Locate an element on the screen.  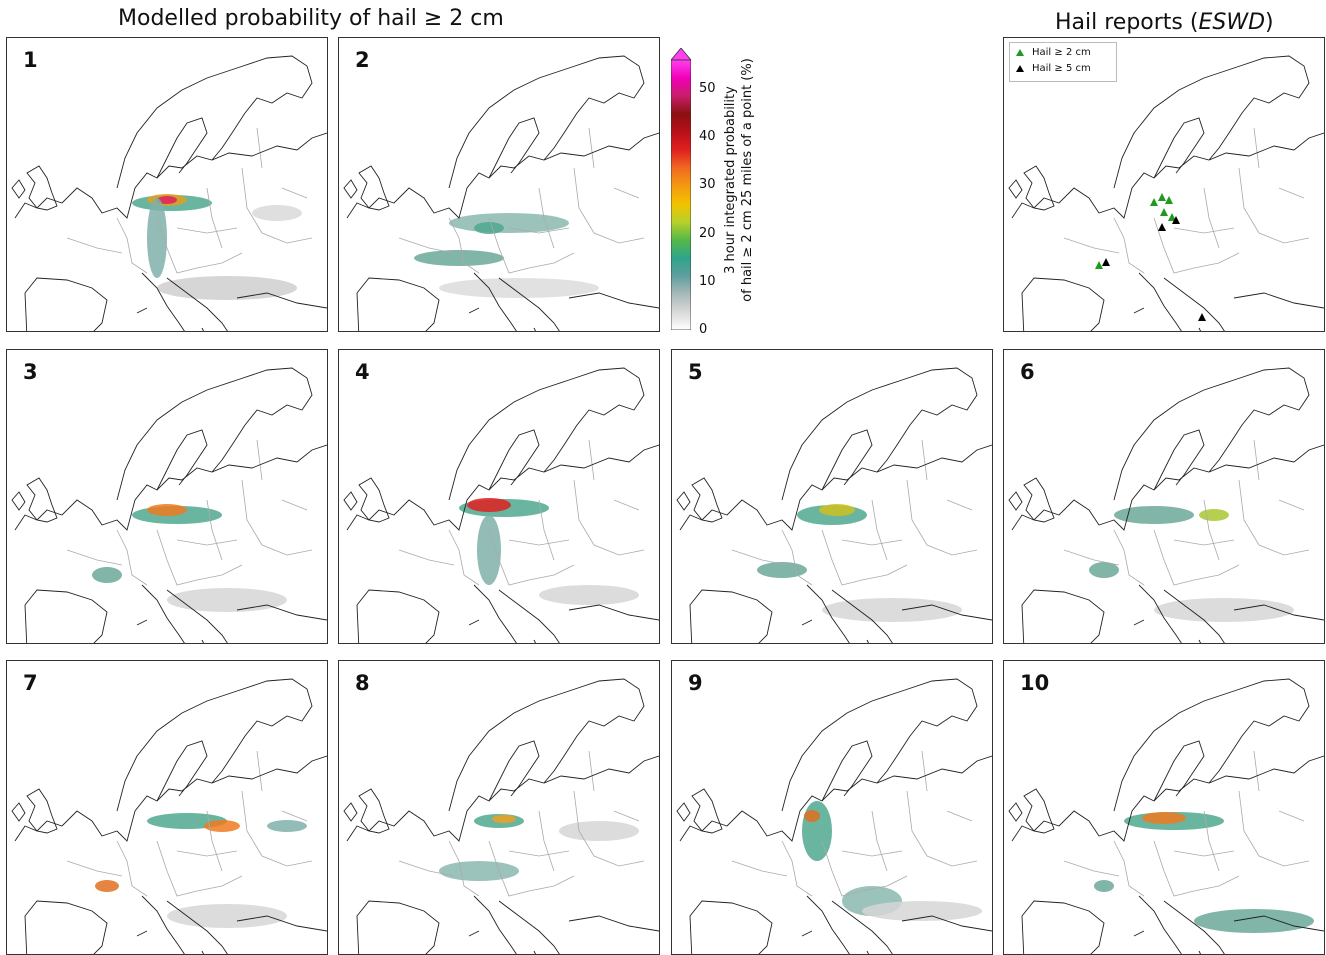
reports-legend: Hail ≥ 2 cm Hail ≥ 5 cm is located at coordinates (1063, 62).